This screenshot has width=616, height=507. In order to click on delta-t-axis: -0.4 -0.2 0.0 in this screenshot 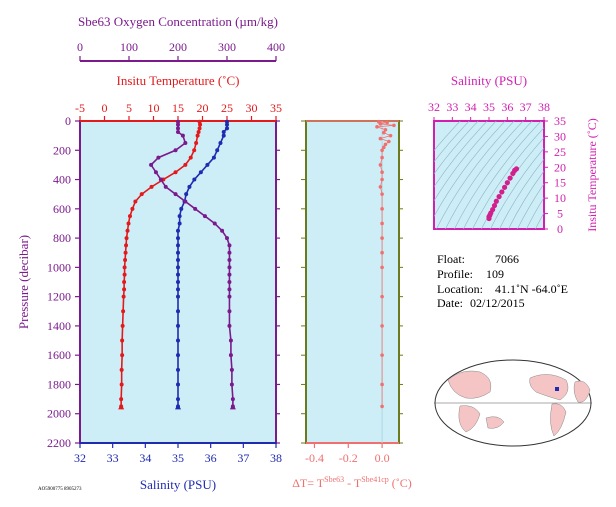, I will do `click(347, 454)`.